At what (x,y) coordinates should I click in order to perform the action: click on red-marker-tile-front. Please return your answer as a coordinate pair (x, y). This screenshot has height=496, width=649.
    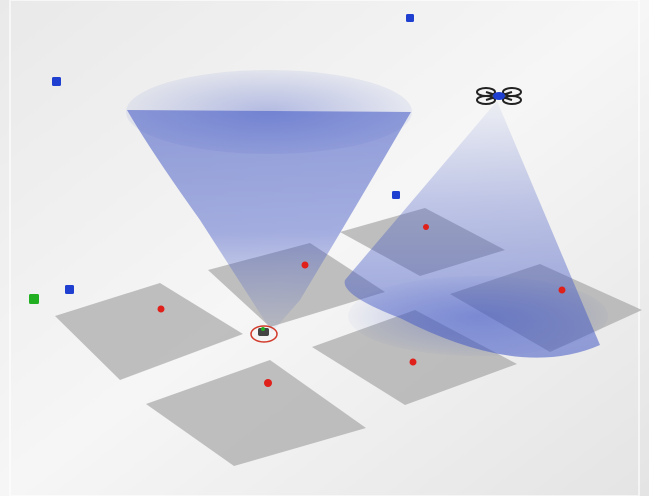
    Looking at the image, I should click on (268, 383).